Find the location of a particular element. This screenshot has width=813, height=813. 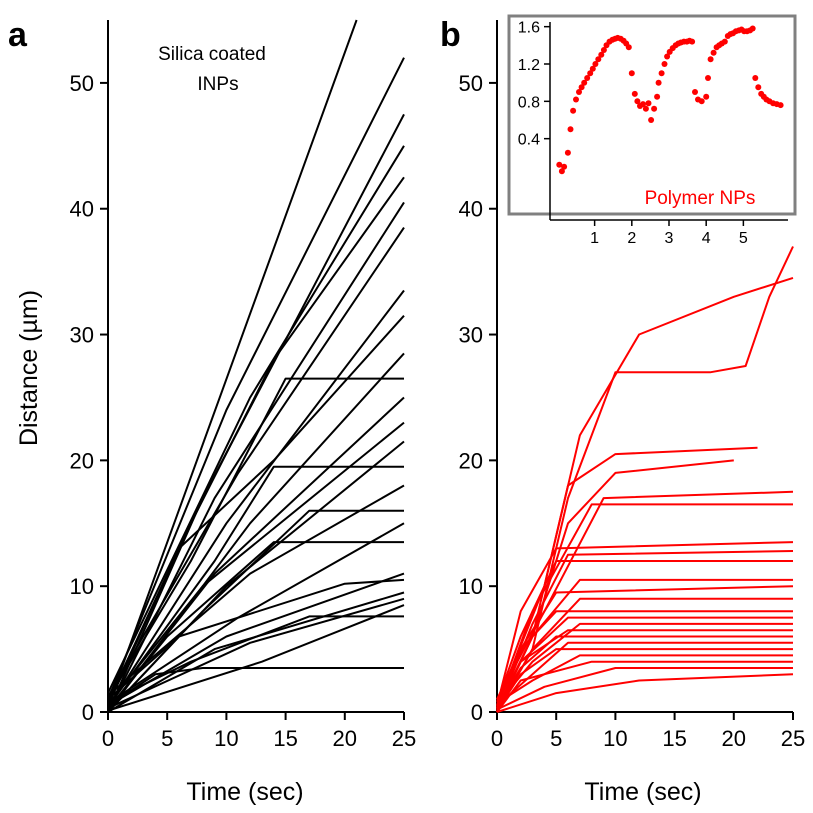

panel-a-x-tick-label: 10 is located at coordinates (226, 738).